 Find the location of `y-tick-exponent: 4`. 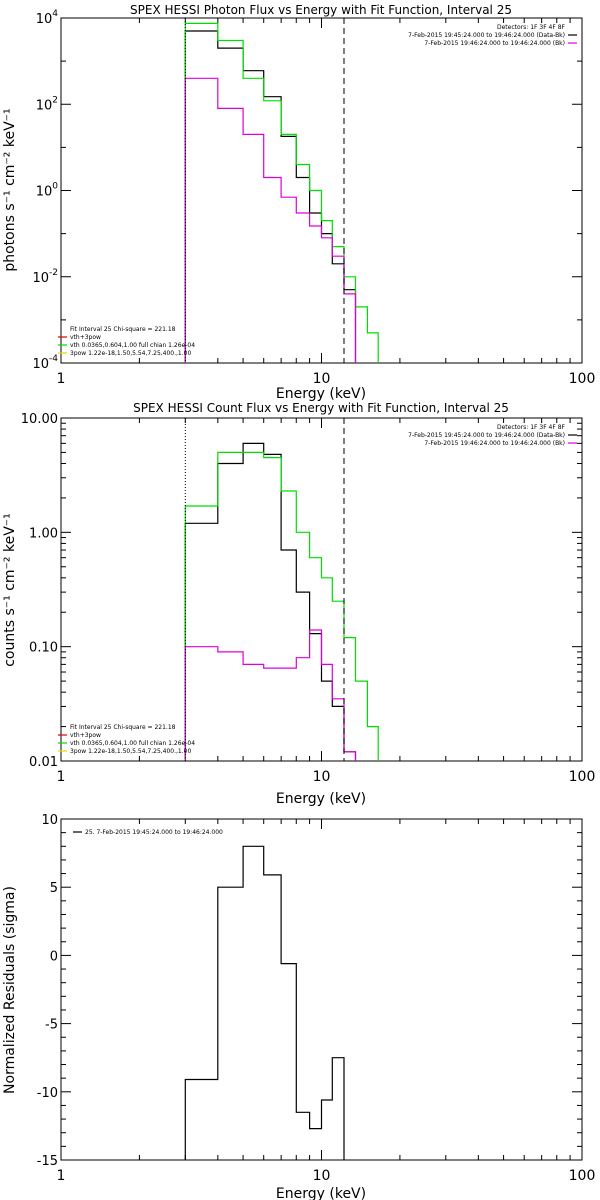

y-tick-exponent: 4 is located at coordinates (55, 14).